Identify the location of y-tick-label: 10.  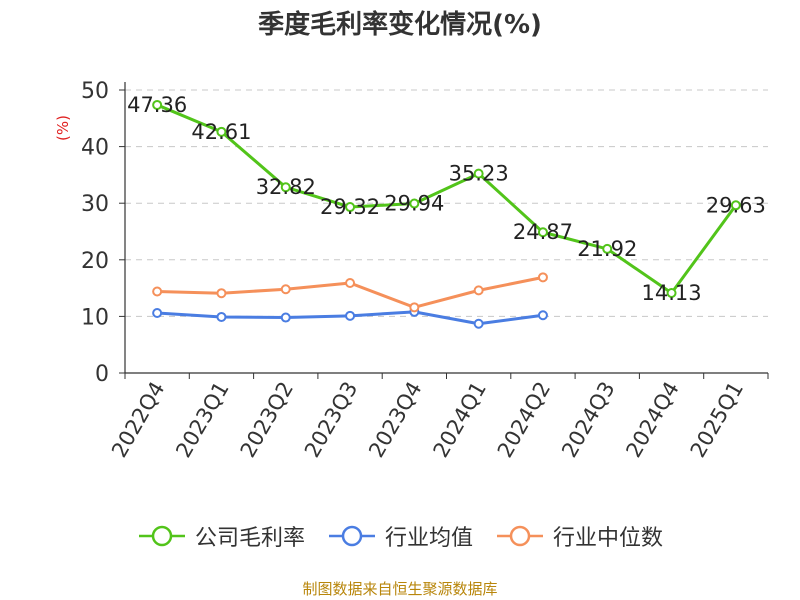
(95, 317).